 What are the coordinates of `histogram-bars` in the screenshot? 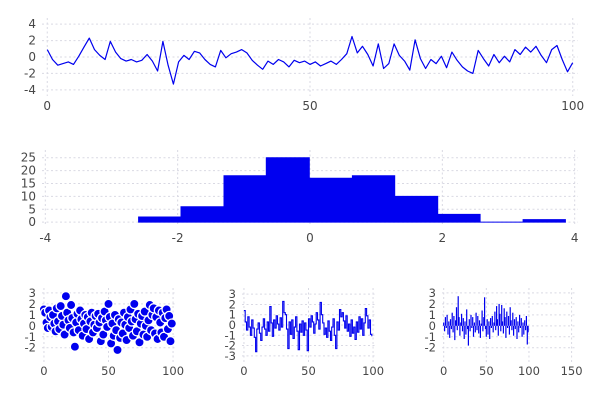 It's located at (352, 190).